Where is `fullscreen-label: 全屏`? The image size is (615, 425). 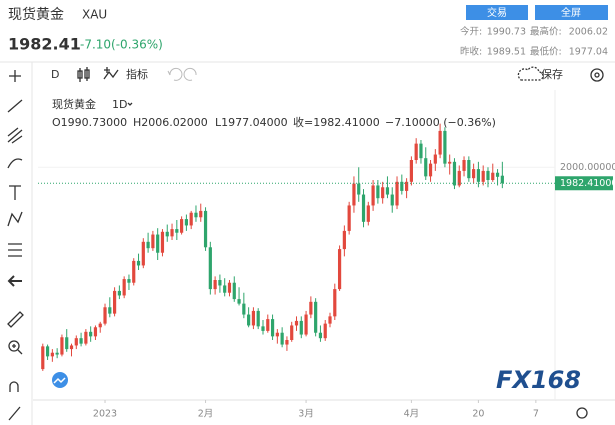 fullscreen-label: 全屏 is located at coordinates (571, 12).